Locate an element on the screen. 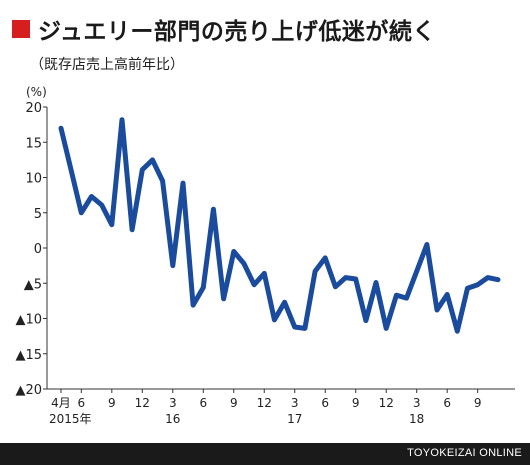 This screenshot has width=530, height=465. x-year-label: 17 is located at coordinates (294, 419).